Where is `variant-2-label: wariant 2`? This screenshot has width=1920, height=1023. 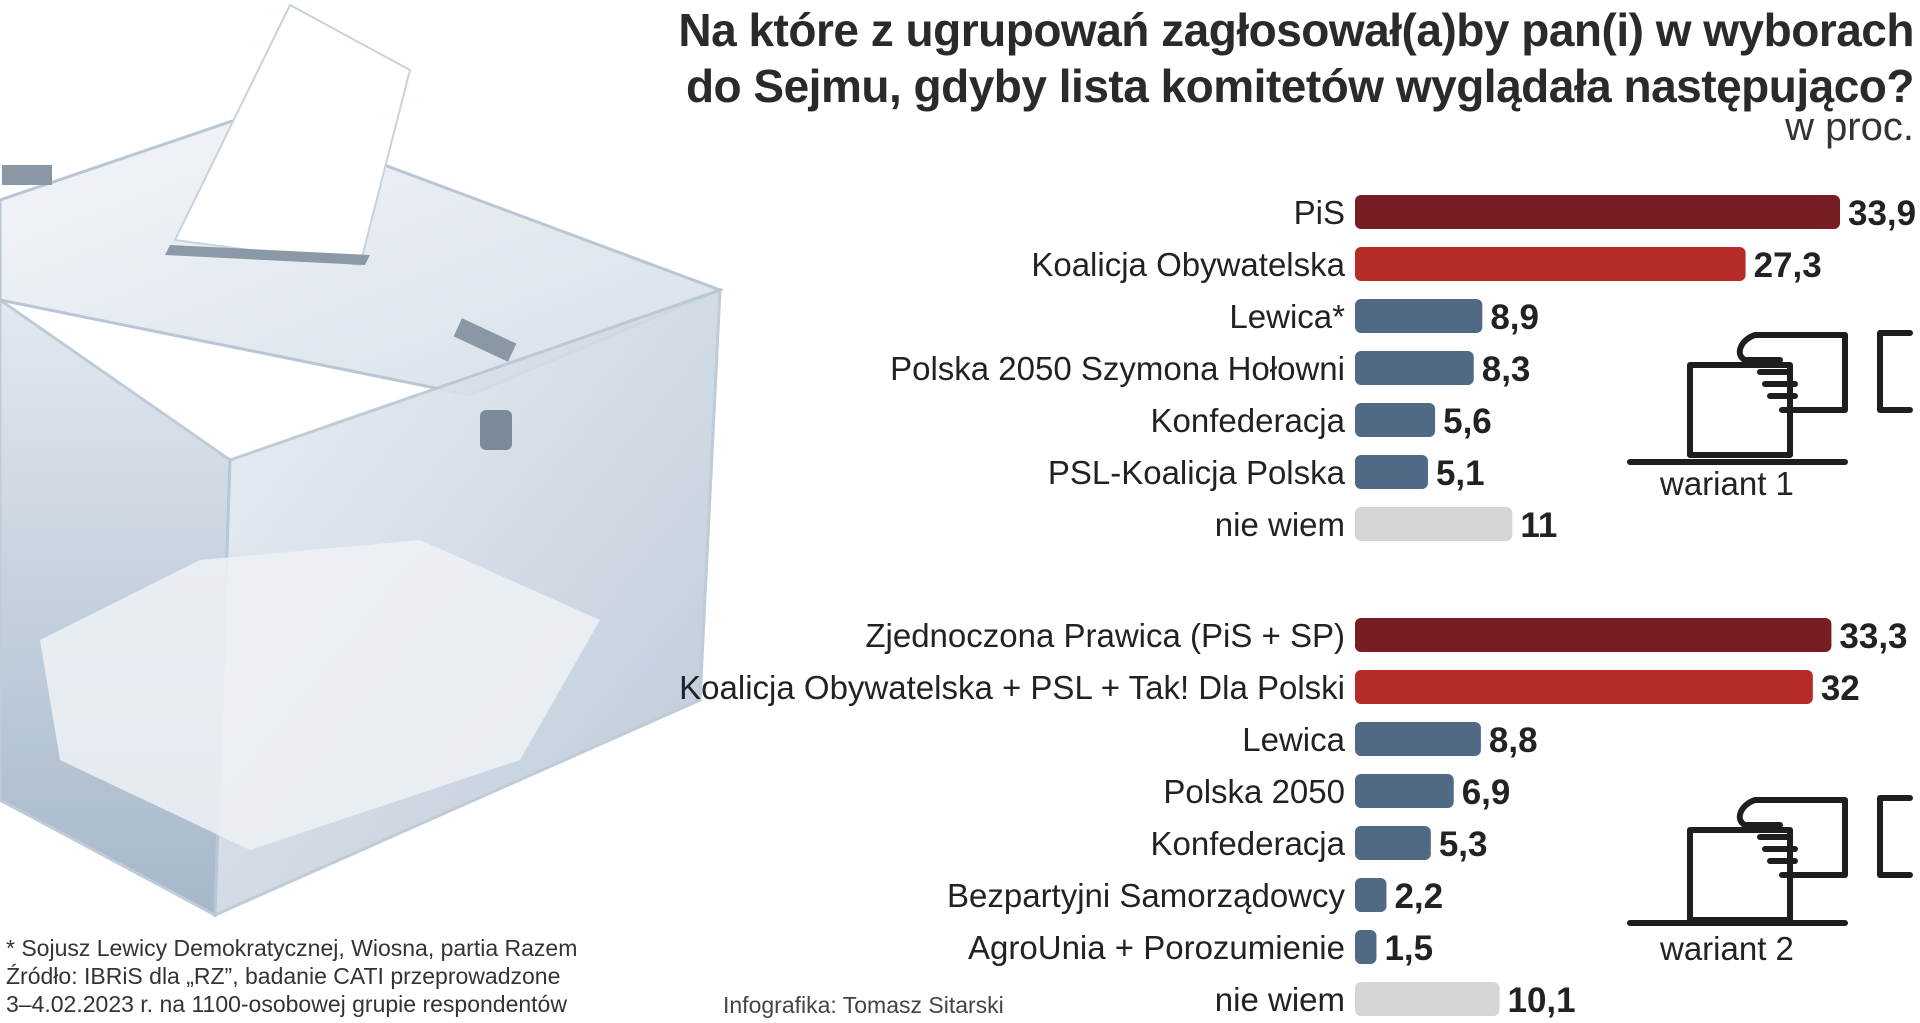
variant-2-label: wariant 2 is located at coordinates (1727, 948).